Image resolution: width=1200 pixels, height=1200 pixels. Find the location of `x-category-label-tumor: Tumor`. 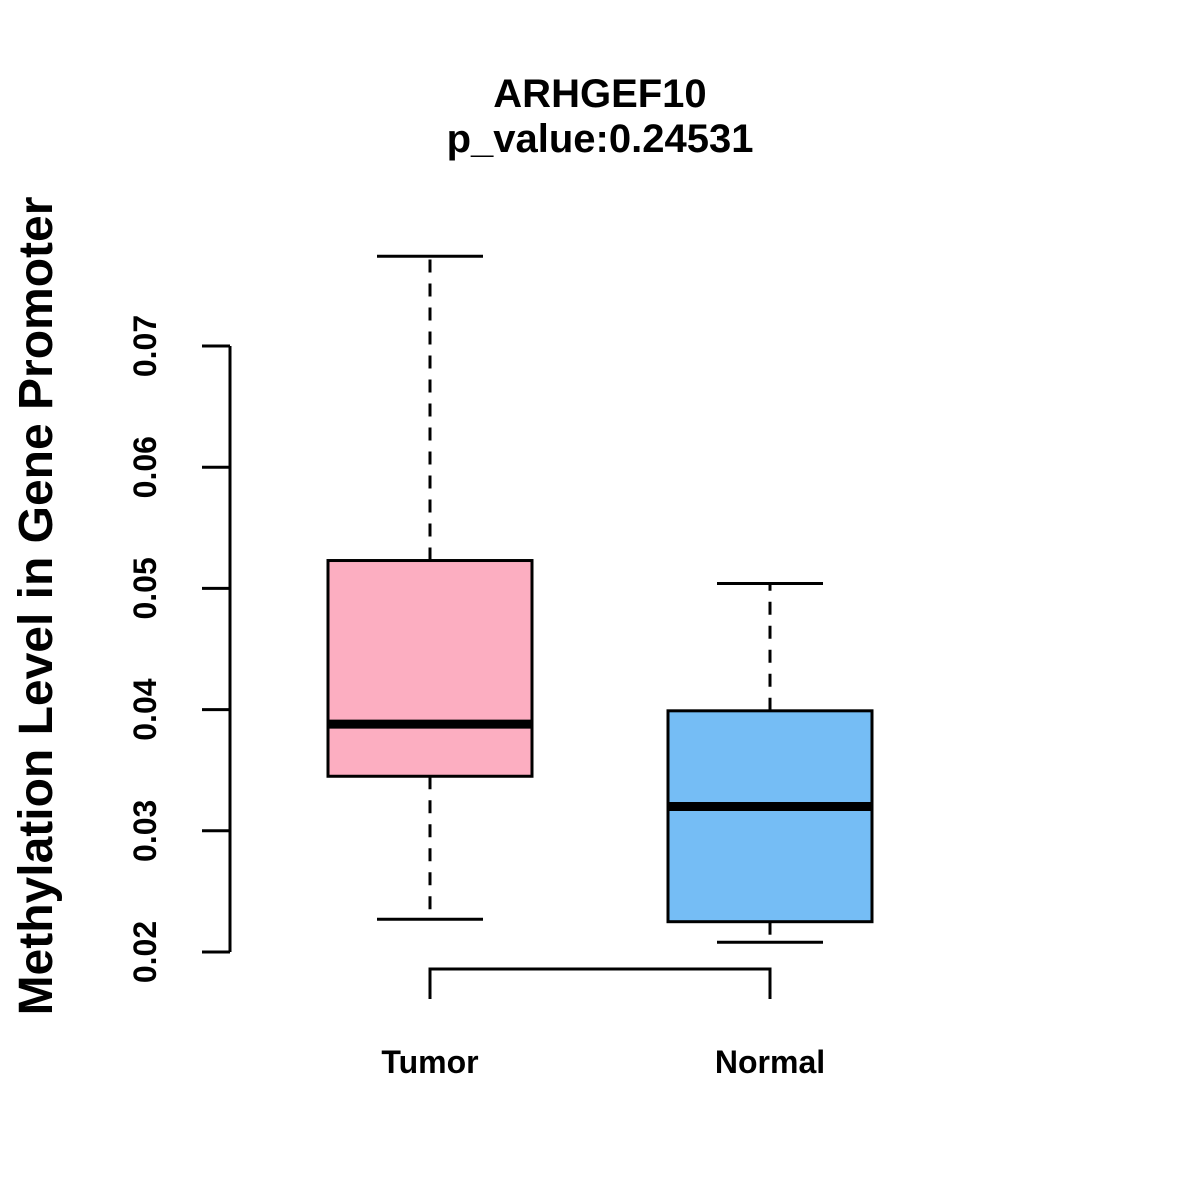

x-category-label-tumor: Tumor is located at coordinates (429, 1062).